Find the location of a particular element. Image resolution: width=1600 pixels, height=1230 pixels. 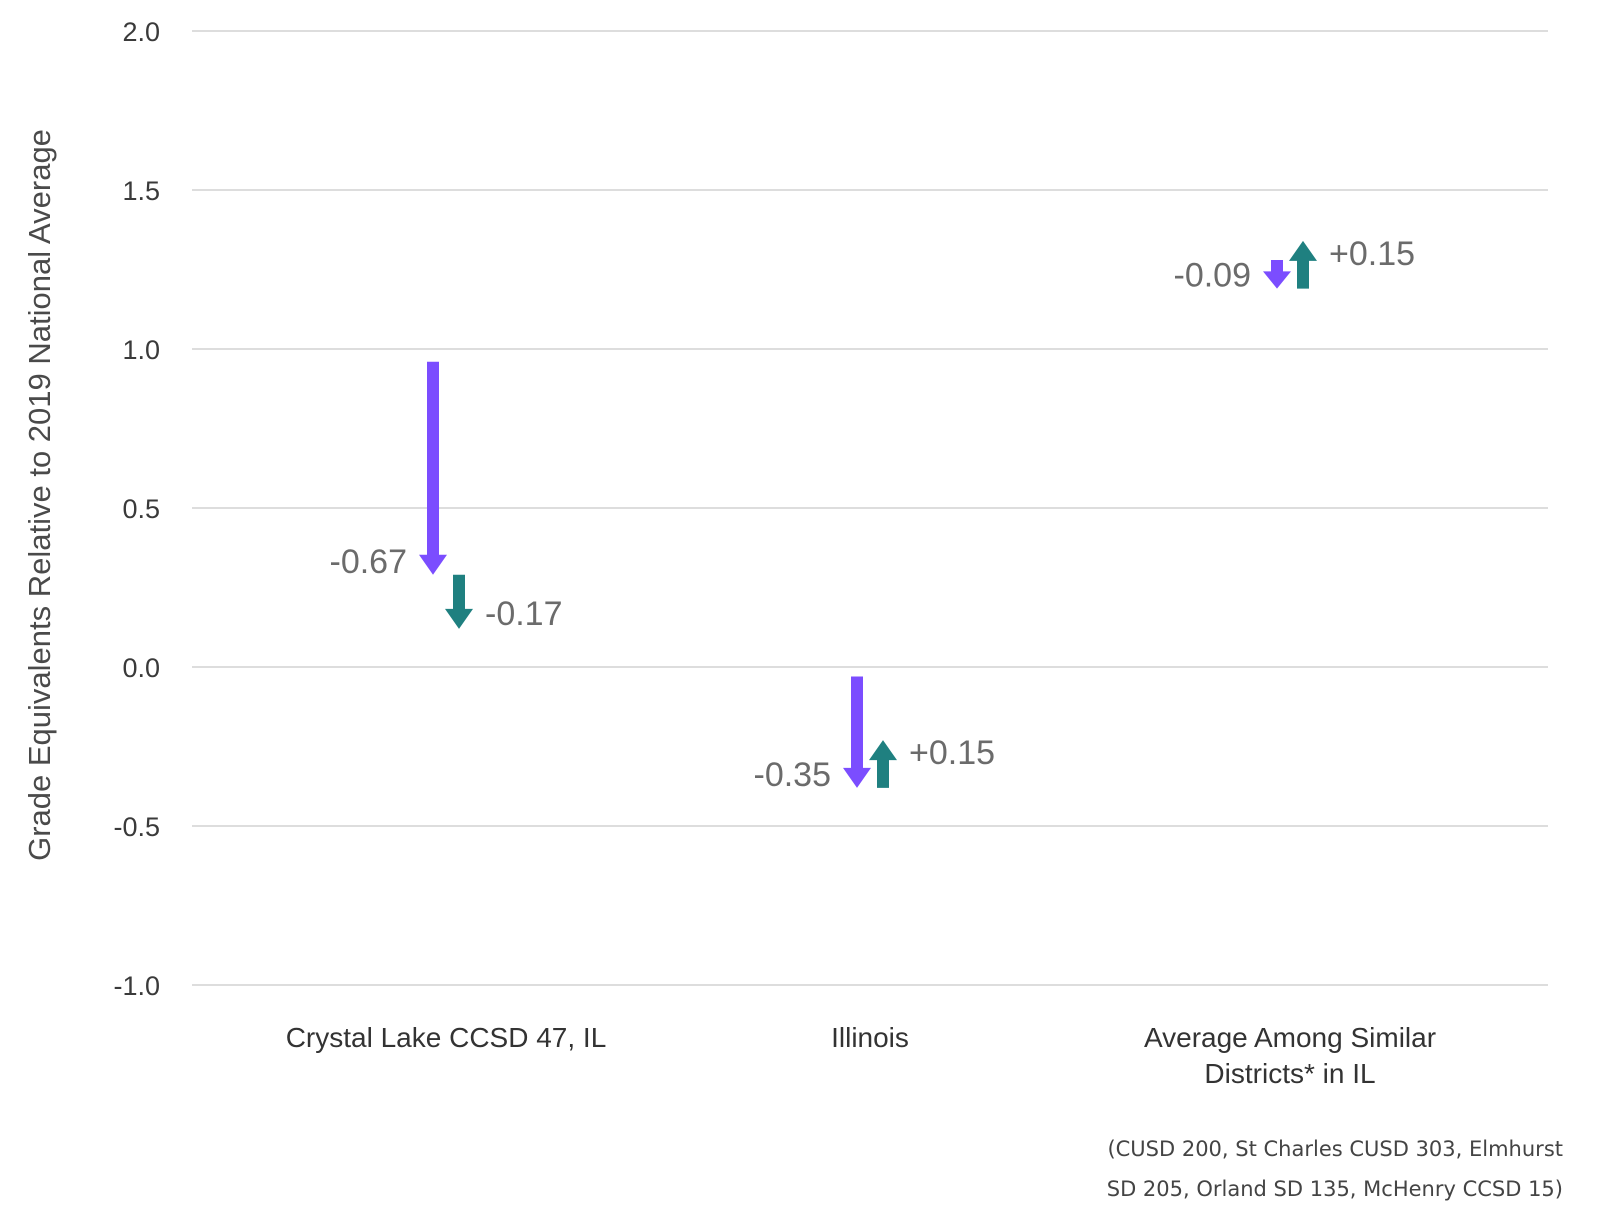

y-tick-label: 2.0 is located at coordinates (141, 32).